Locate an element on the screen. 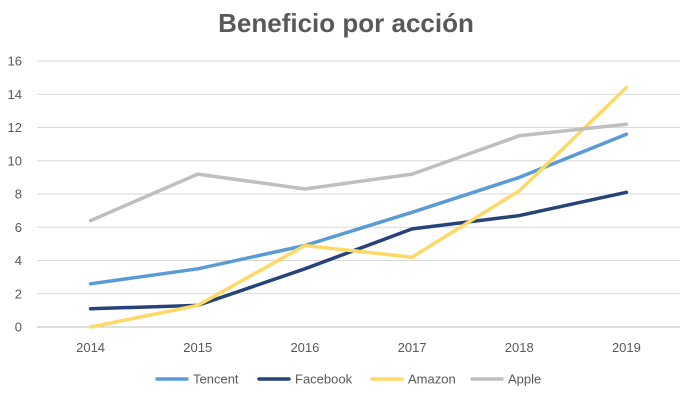  y-tick-label: 0 is located at coordinates (18, 327).